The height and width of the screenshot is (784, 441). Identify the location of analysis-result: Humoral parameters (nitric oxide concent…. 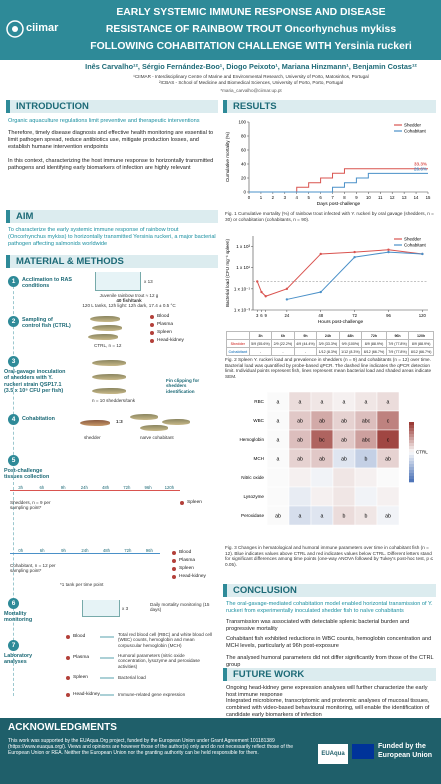
(159, 661).